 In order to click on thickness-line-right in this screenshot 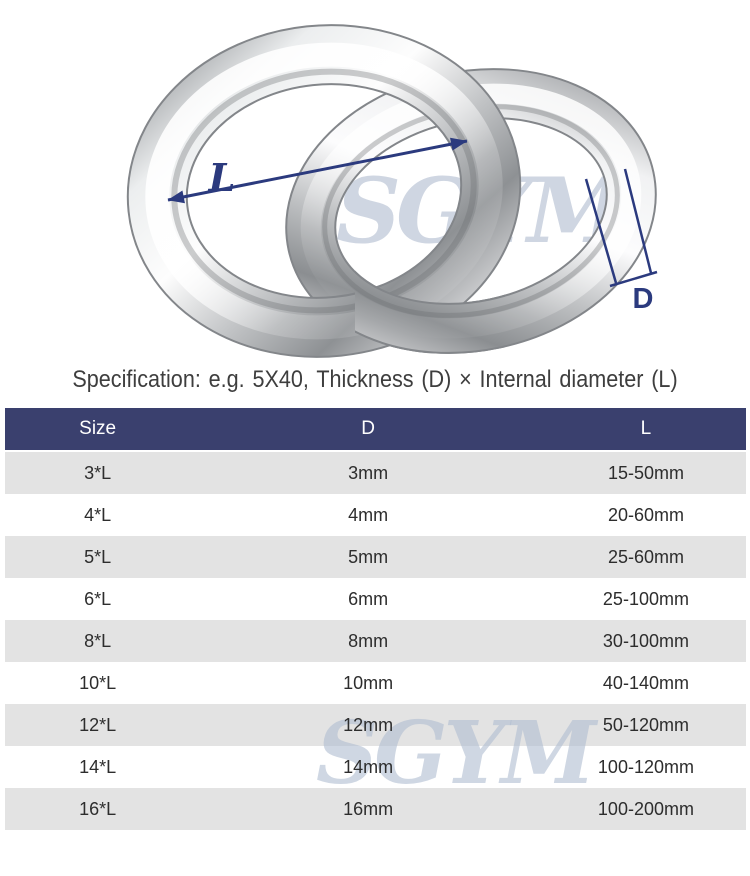, I will do `click(638, 221)`.